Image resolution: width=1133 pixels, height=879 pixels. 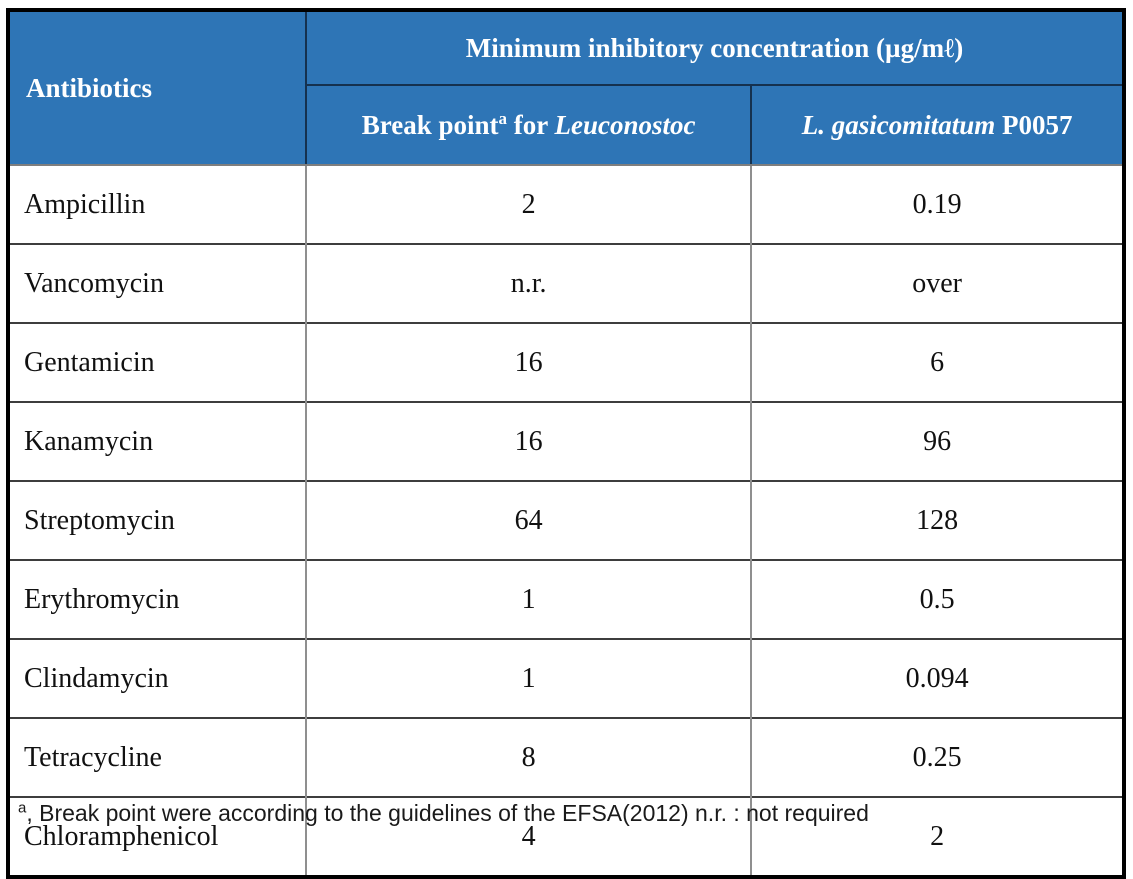 I want to click on break-point-column-header: Break pointa for Leuconostoc, so click(x=529, y=125).